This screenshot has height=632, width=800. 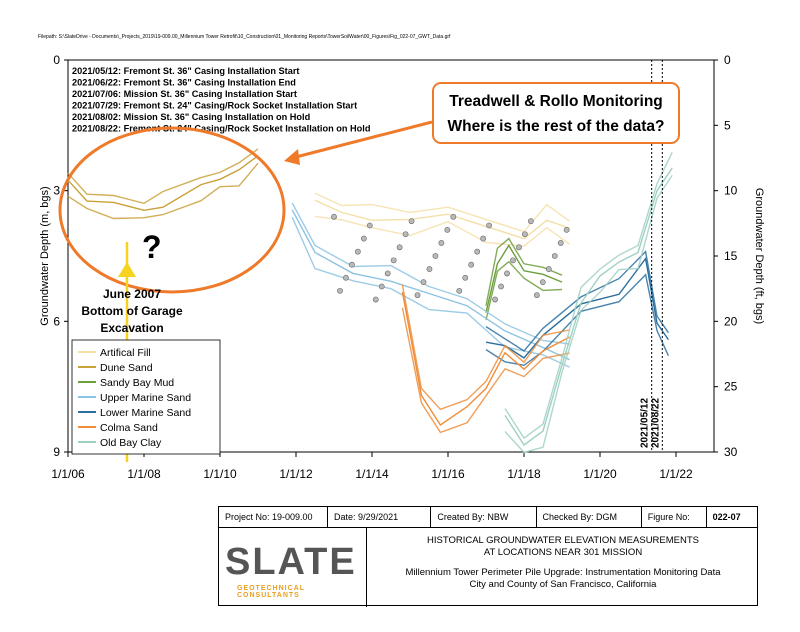 What do you see at coordinates (137, 383) in the screenshot?
I see `legend-label: Sandy Bay Mud` at bounding box center [137, 383].